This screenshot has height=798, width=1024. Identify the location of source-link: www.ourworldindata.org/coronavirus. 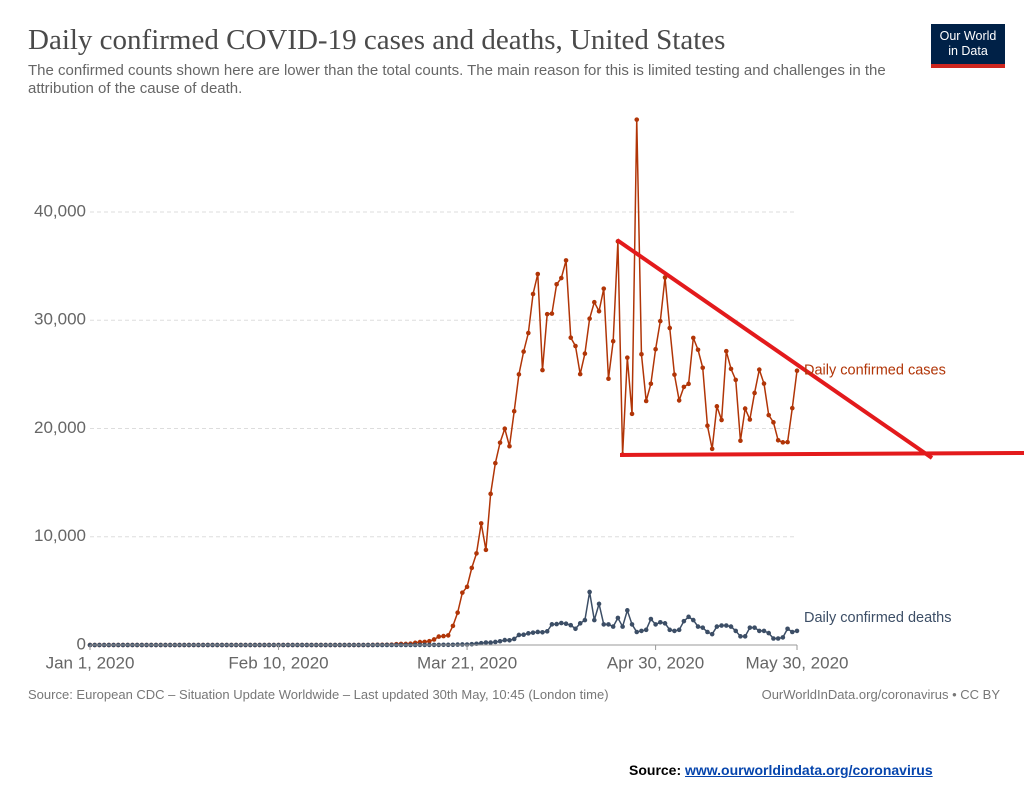
(809, 770).